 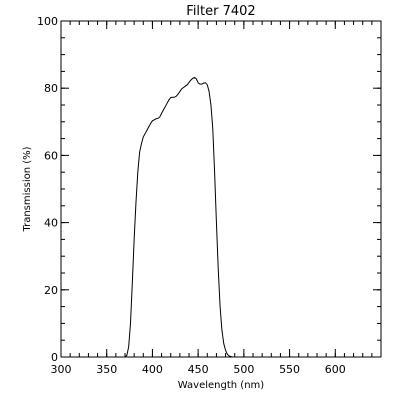 What do you see at coordinates (47, 21) in the screenshot?
I see `y-tick-label: 100` at bounding box center [47, 21].